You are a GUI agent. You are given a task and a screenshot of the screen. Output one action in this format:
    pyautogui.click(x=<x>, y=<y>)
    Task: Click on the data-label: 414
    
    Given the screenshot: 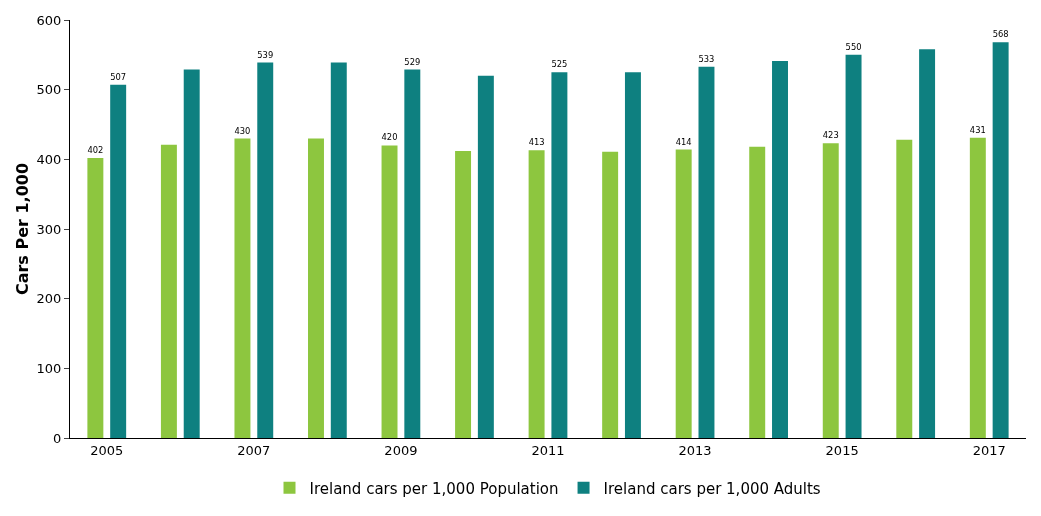 What is the action you would take?
    pyautogui.click(x=683, y=141)
    